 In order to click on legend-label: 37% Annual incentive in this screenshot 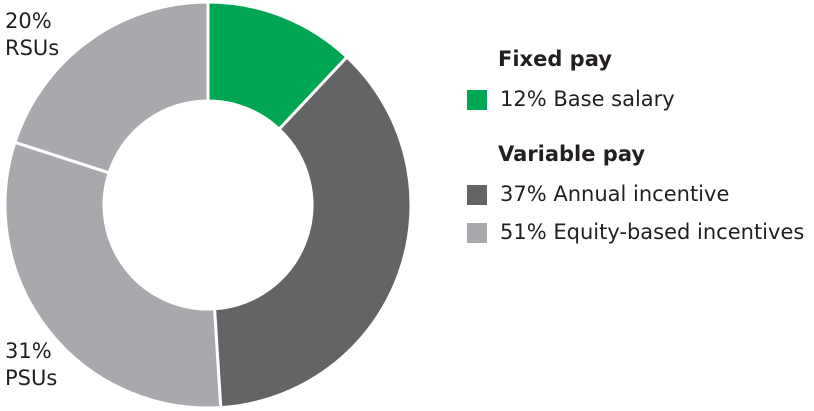, I will do `click(614, 194)`.